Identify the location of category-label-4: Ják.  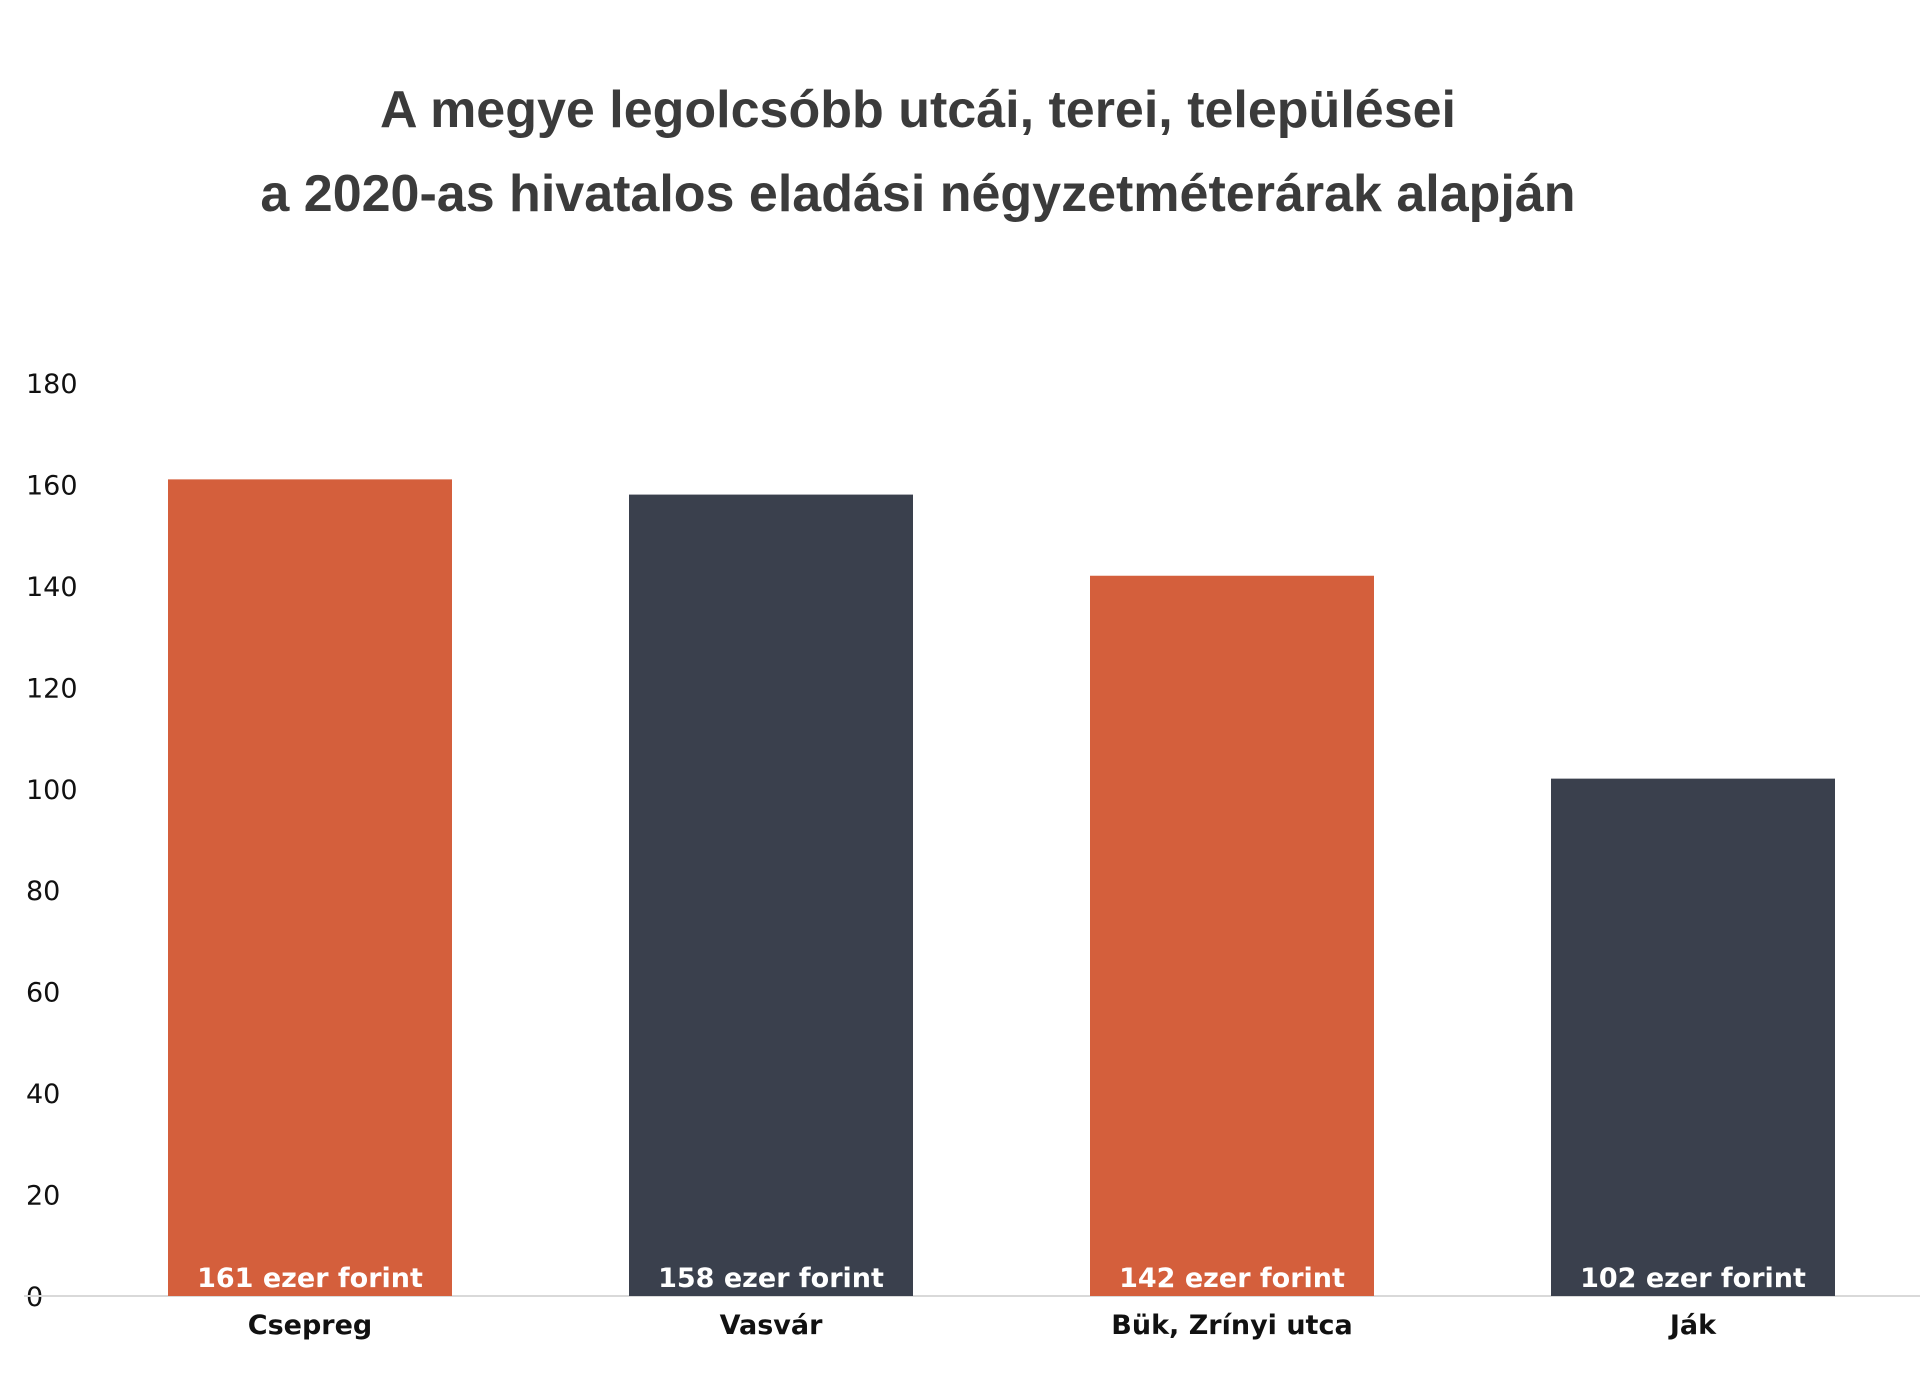
(1692, 1325).